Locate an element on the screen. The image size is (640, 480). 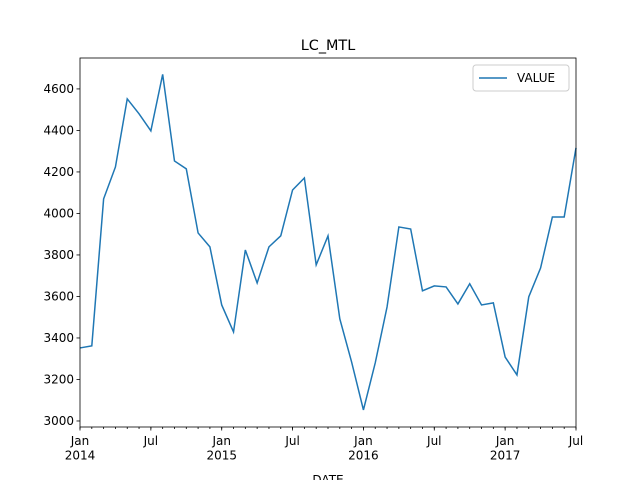
y-tick-label: 4200 is located at coordinates (58, 172).